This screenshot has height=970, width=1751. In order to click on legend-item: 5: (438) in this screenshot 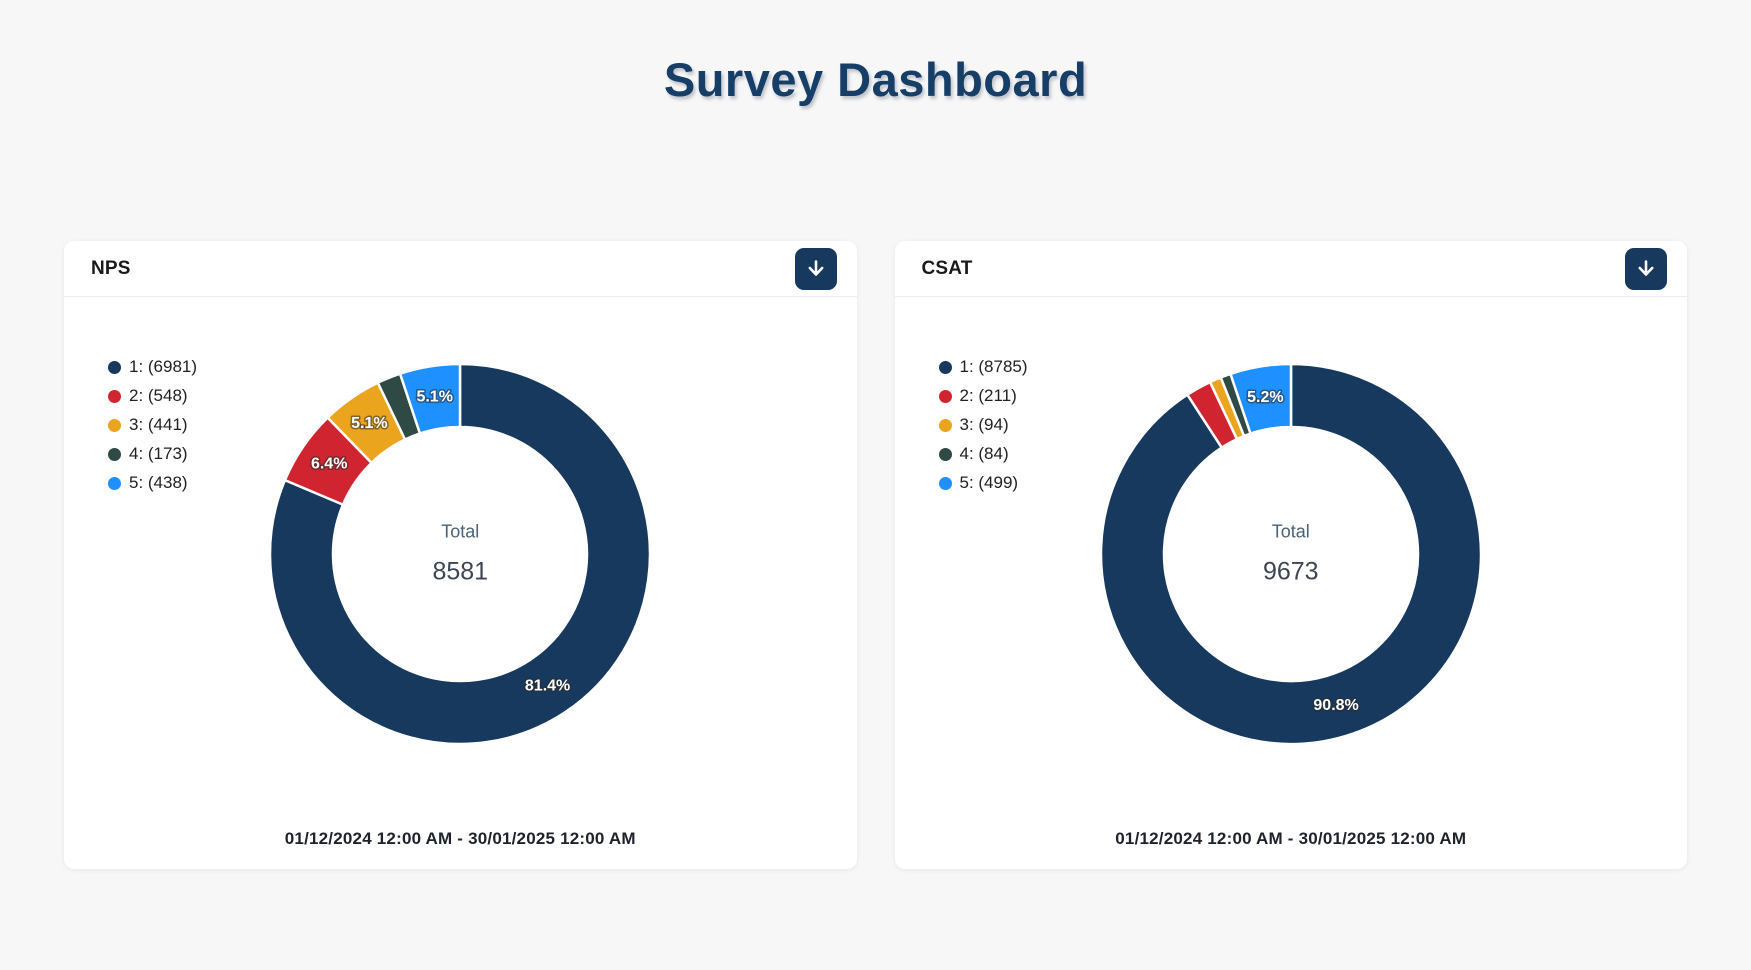, I will do `click(152, 483)`.